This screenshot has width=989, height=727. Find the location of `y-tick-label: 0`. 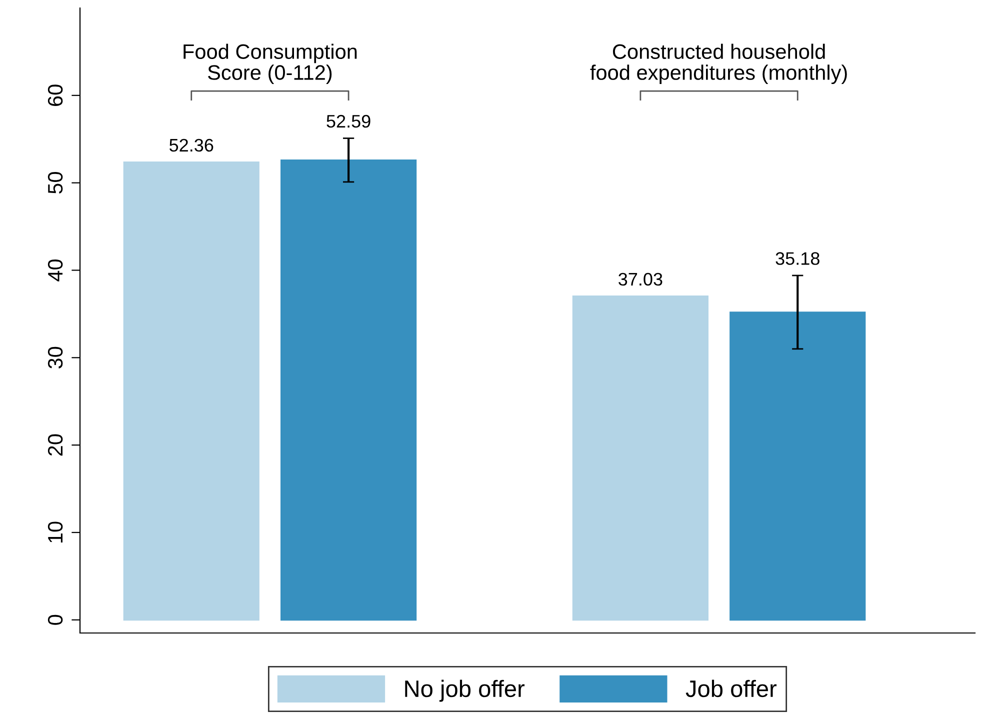

y-tick-label: 0 is located at coordinates (55, 619).